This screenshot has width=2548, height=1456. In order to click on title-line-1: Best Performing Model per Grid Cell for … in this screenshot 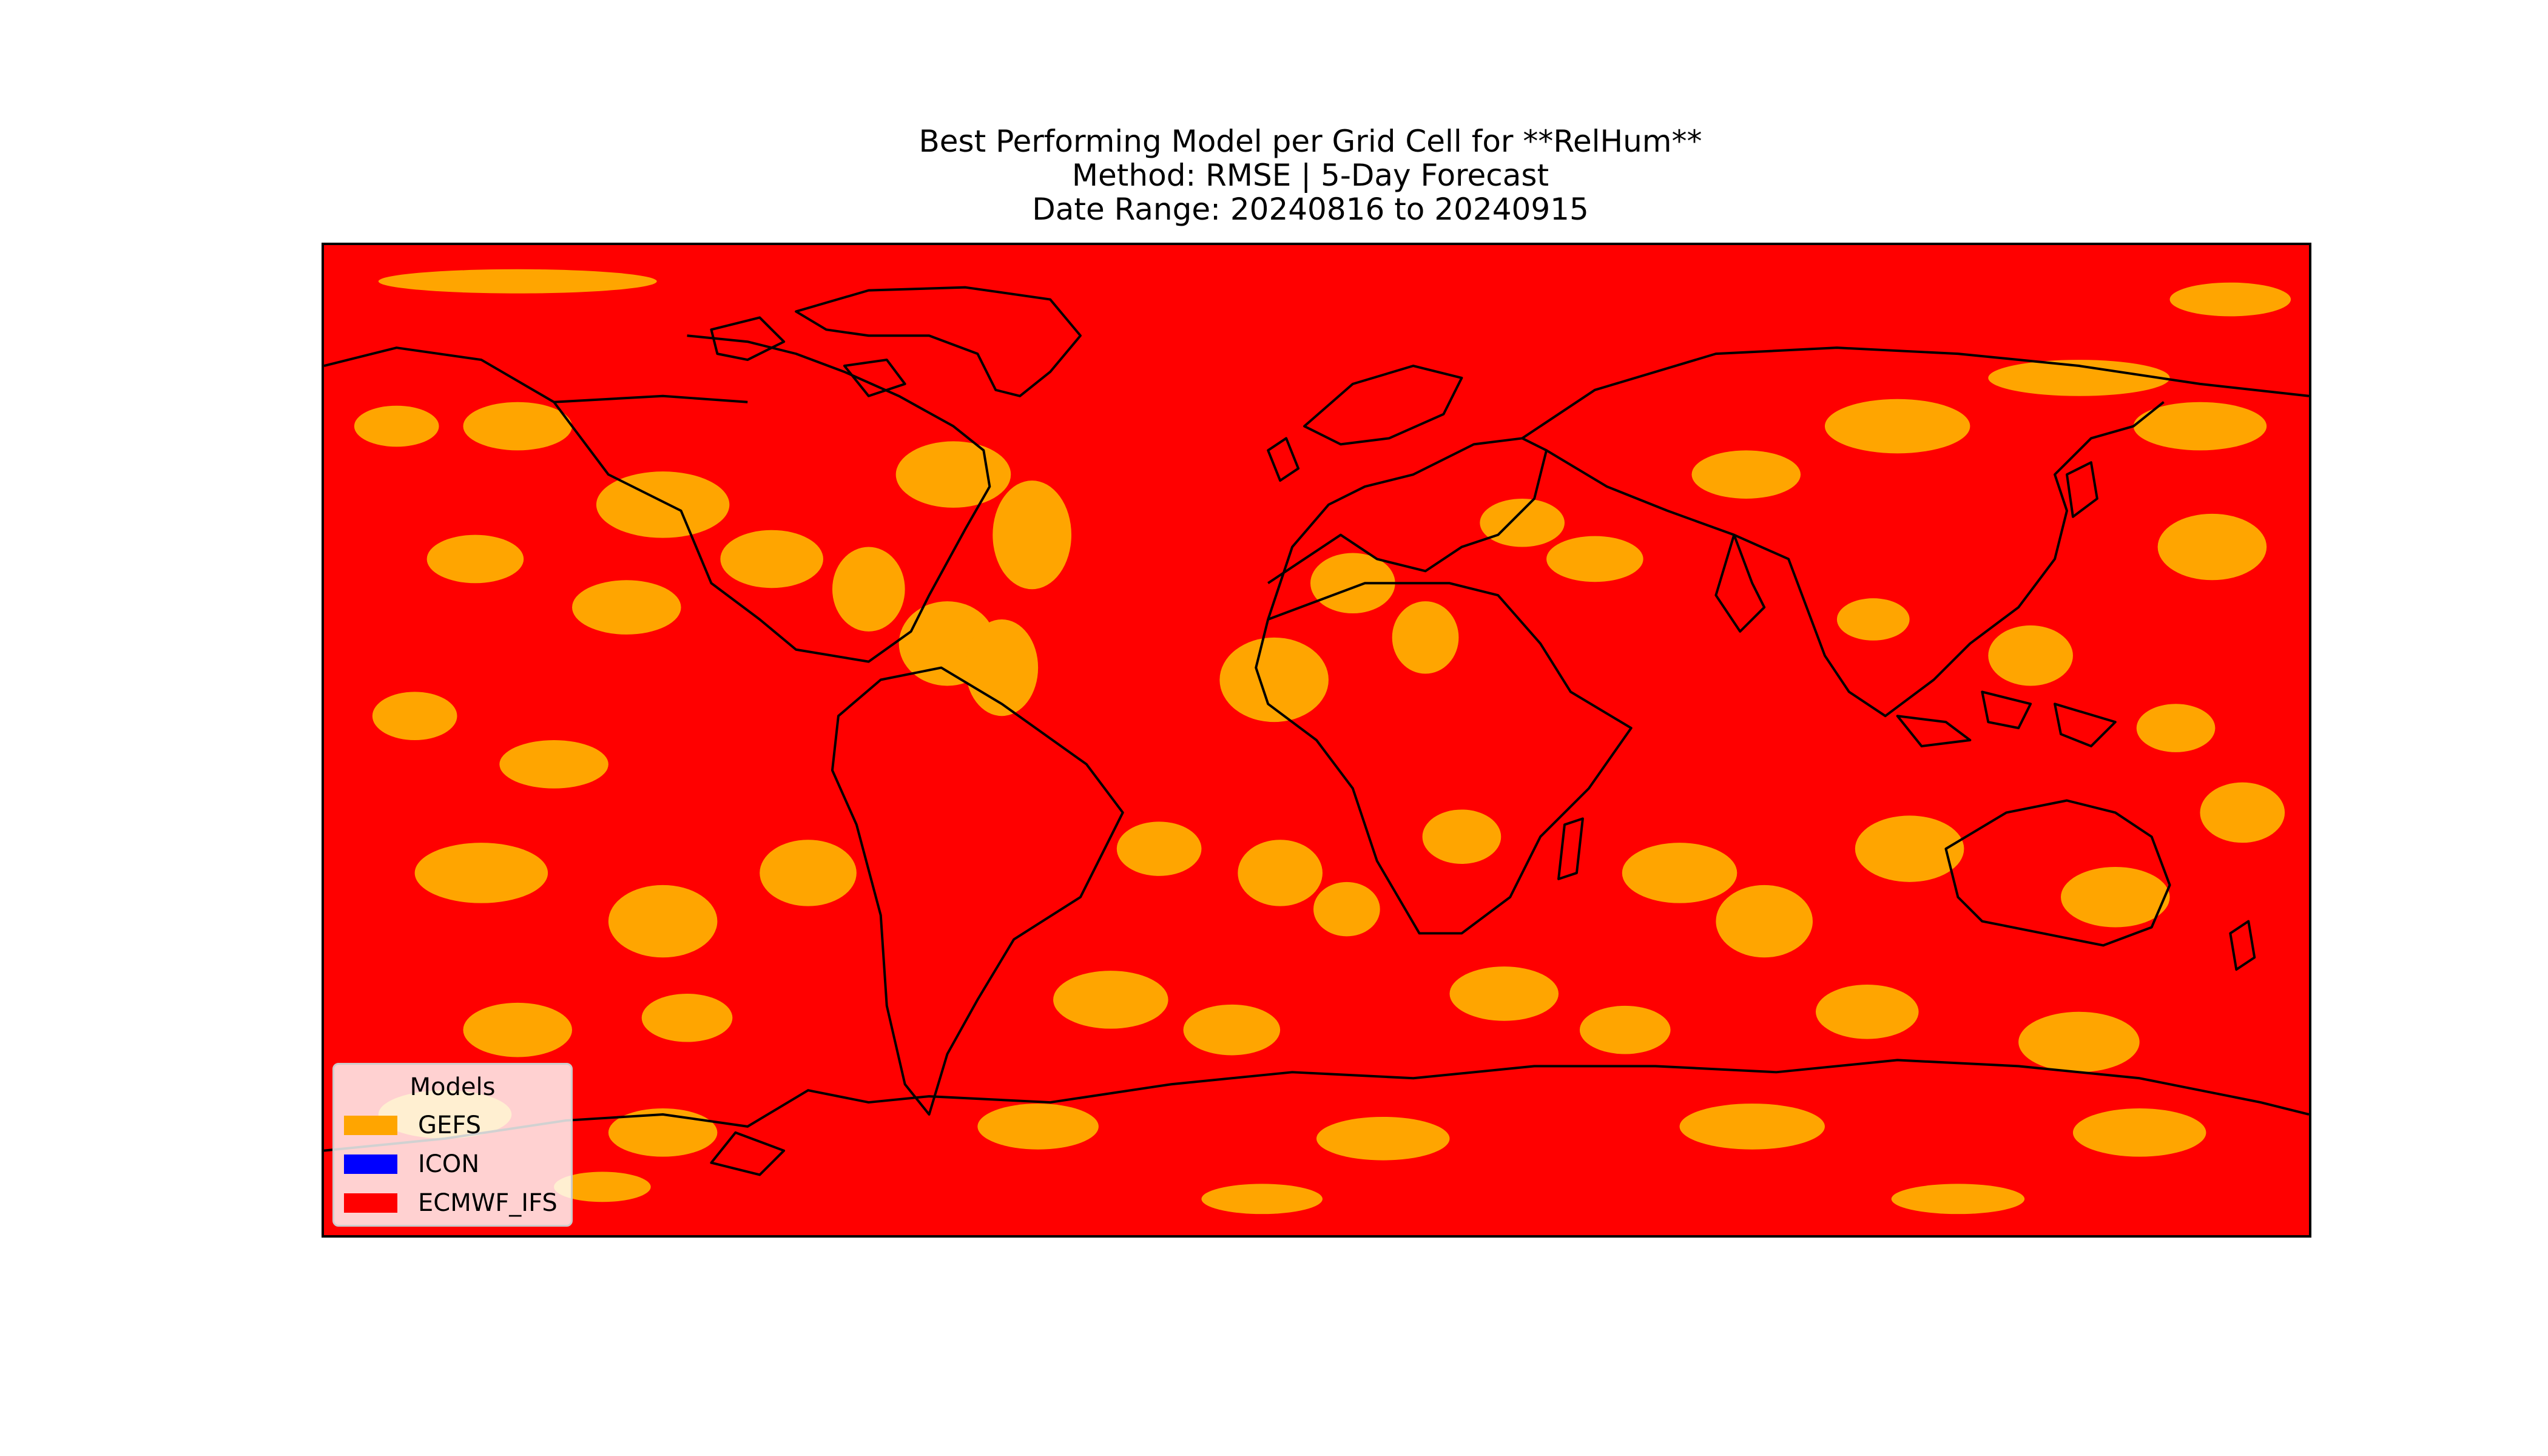, I will do `click(1310, 141)`.